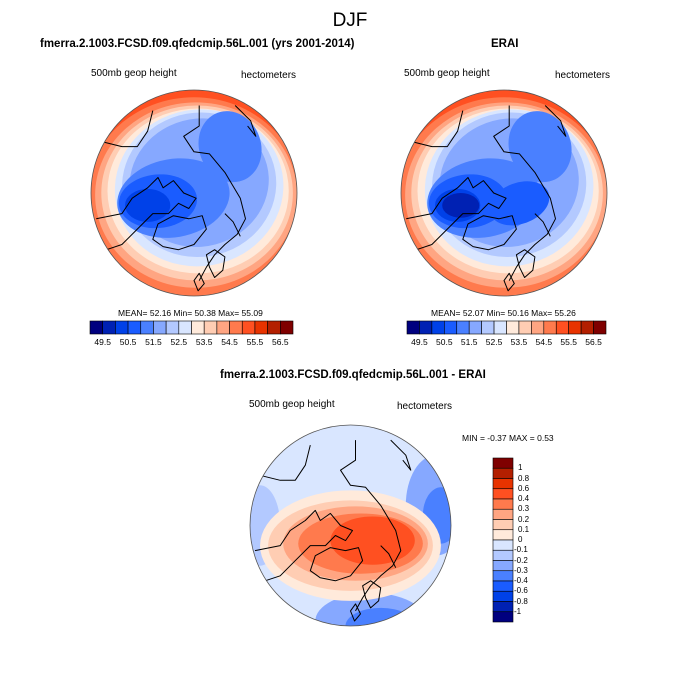 Image resolution: width=700 pixels, height=700 pixels. What do you see at coordinates (524, 478) in the screenshot?
I see `colorbar-tick-label: 0.8` at bounding box center [524, 478].